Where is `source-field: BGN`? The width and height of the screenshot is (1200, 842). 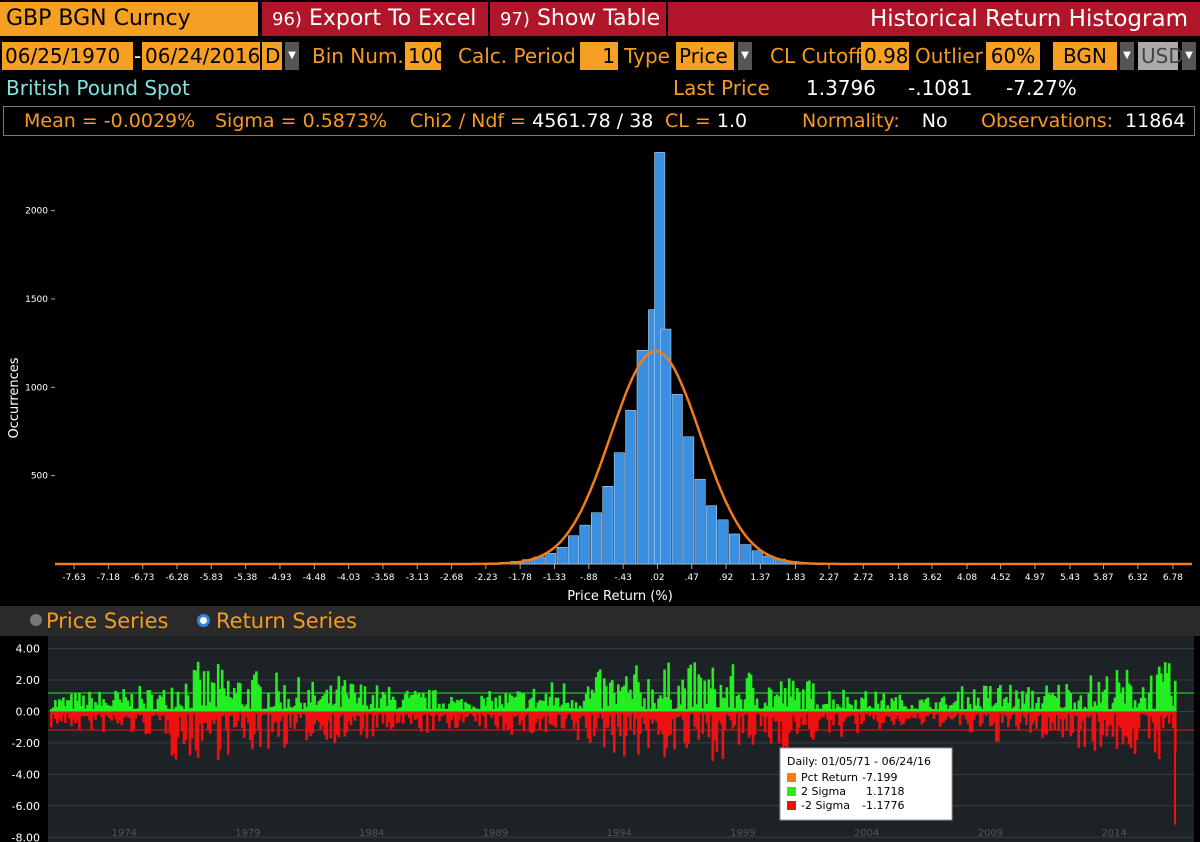 source-field: BGN is located at coordinates (1085, 56).